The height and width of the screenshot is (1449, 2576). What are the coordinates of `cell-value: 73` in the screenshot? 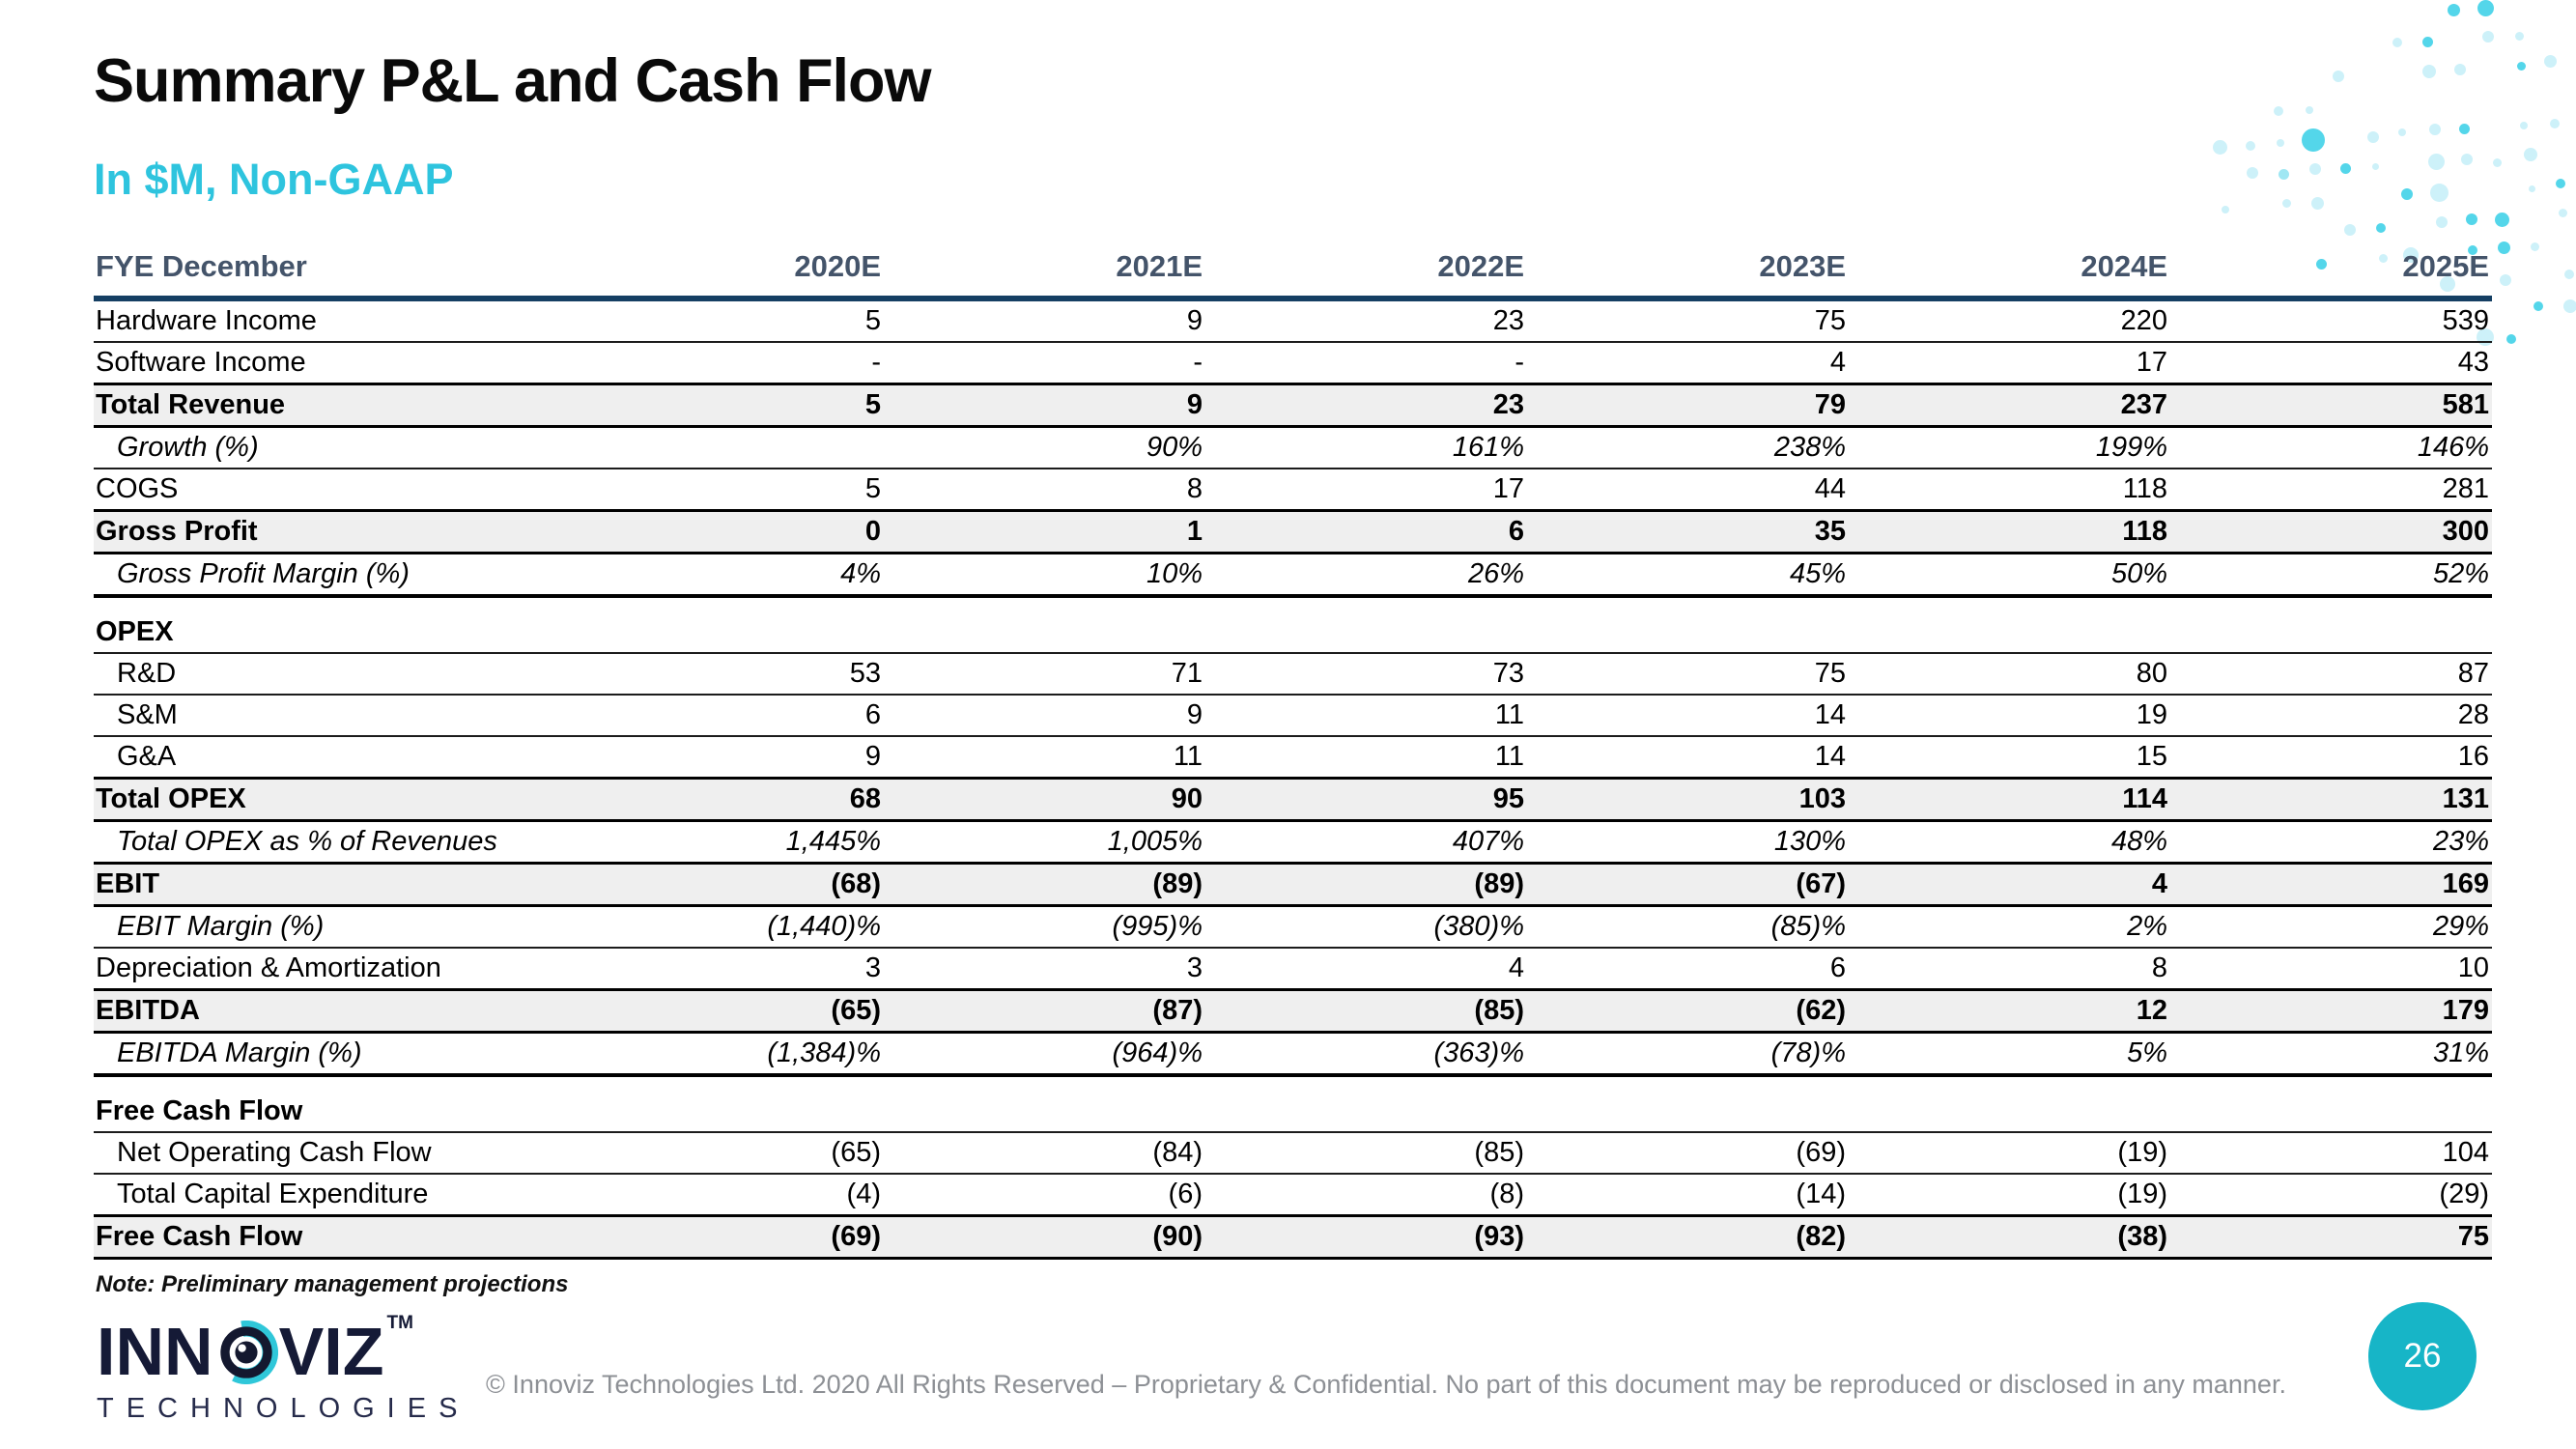 It's located at (1366, 674).